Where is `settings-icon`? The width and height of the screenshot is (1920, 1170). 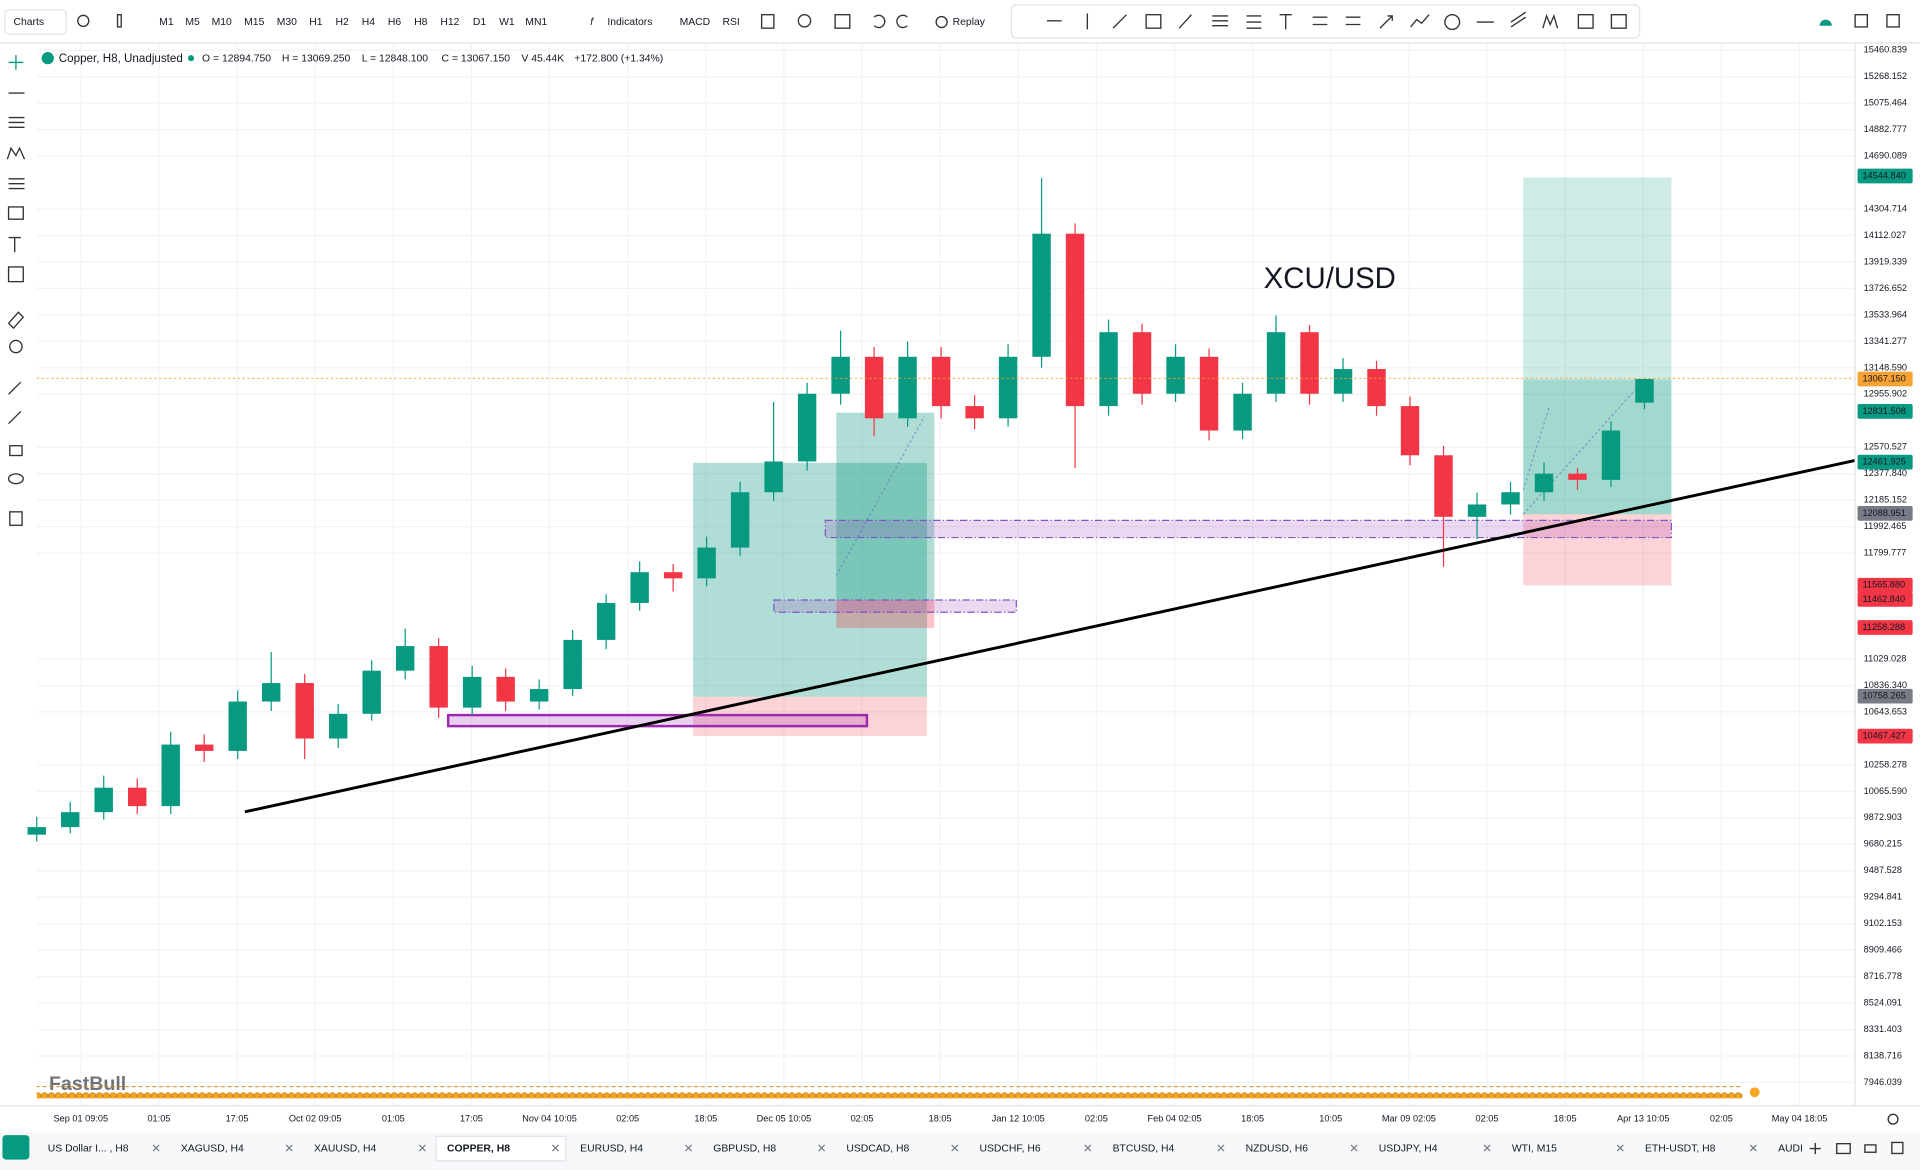
settings-icon is located at coordinates (1893, 1119).